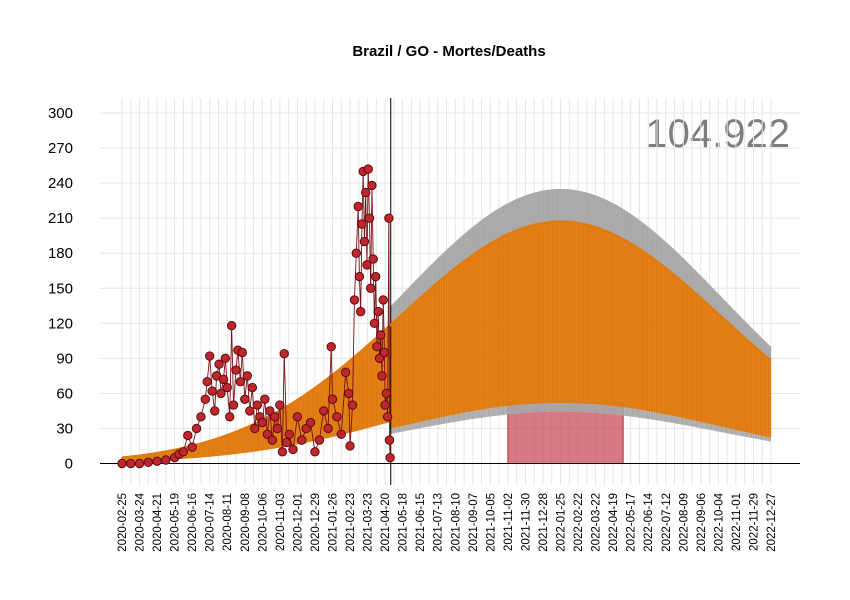  I want to click on x-tick-label: 2022-09-06, so click(702, 522).